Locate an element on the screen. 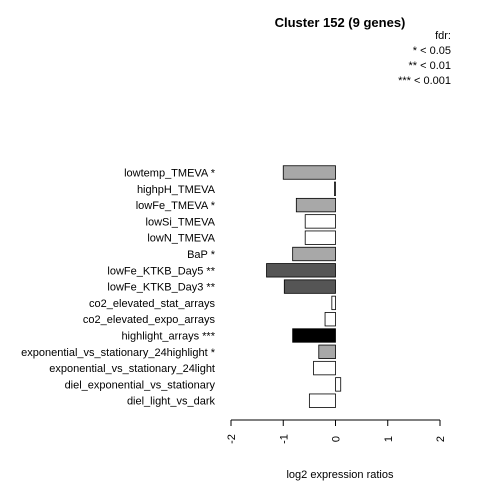 The image size is (480, 495). category-label: diel_exponential_vs_stationary is located at coordinates (140, 385).